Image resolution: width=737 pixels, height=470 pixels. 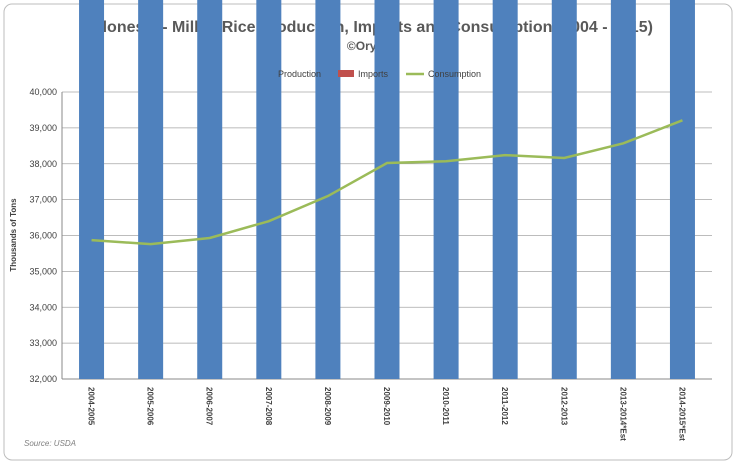 What do you see at coordinates (681, 414) in the screenshot?
I see `x-tick-label: 2014-2015*Est` at bounding box center [681, 414].